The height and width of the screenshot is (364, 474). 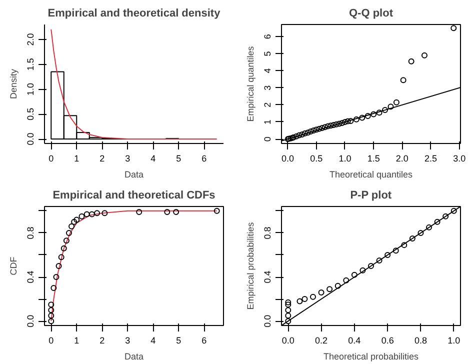 I want to click on y-axis-title: Density, so click(x=13, y=84).